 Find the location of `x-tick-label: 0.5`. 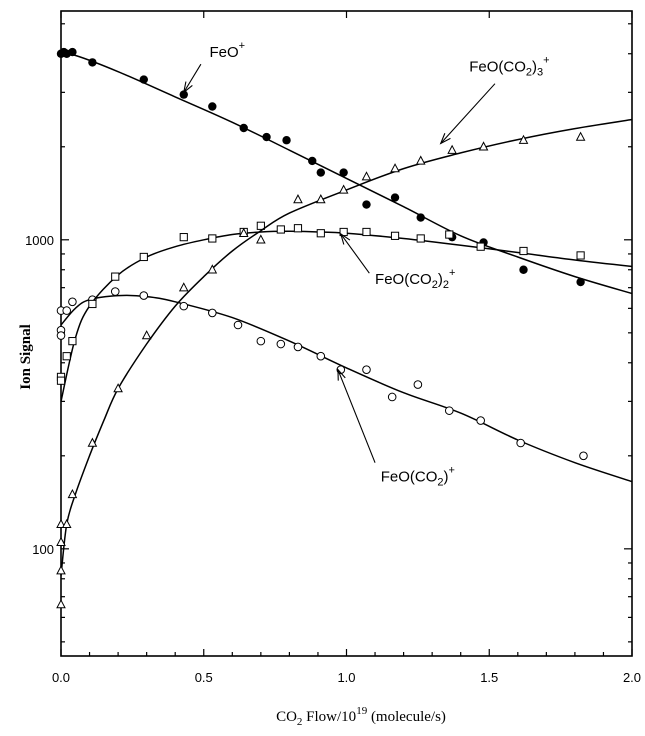

x-tick-label: 0.5 is located at coordinates (204, 677).